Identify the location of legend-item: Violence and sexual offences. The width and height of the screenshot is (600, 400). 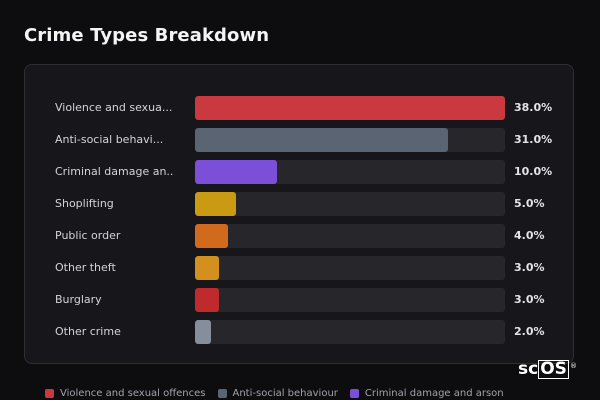
(125, 393).